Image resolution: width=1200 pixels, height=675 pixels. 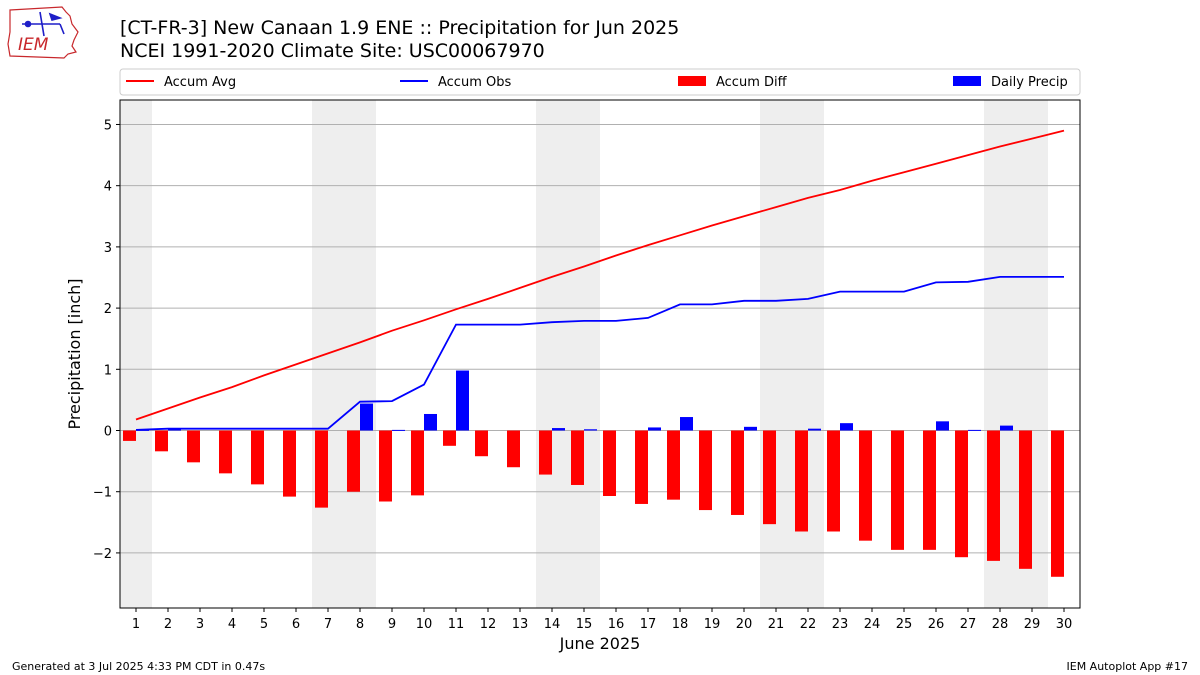 What do you see at coordinates (552, 624) in the screenshot?
I see `x-tick-label: 14` at bounding box center [552, 624].